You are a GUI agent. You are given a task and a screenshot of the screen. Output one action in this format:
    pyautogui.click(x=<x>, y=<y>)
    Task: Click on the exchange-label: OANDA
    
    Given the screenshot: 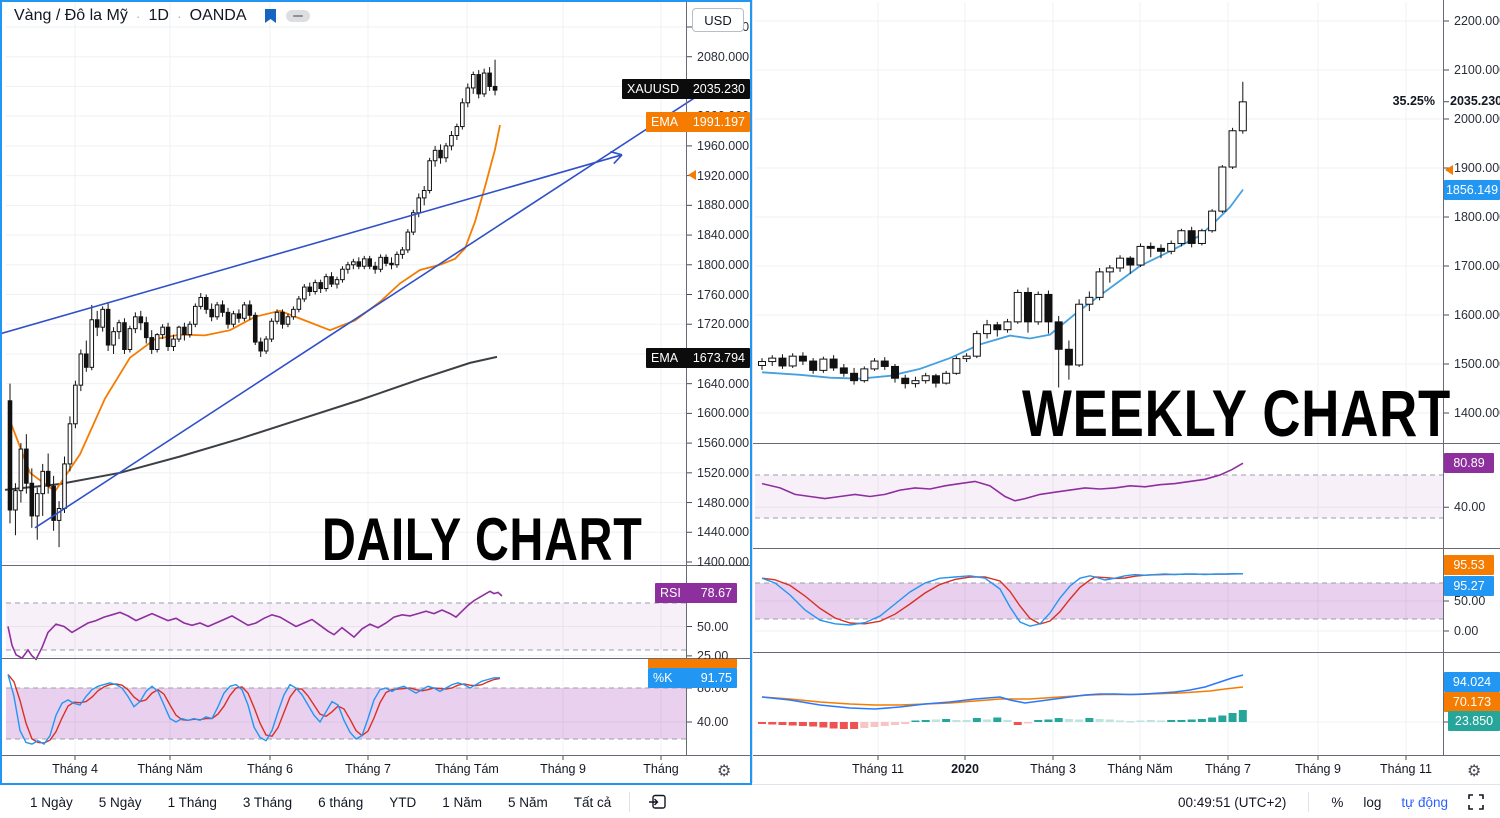 What is the action you would take?
    pyautogui.click(x=218, y=15)
    